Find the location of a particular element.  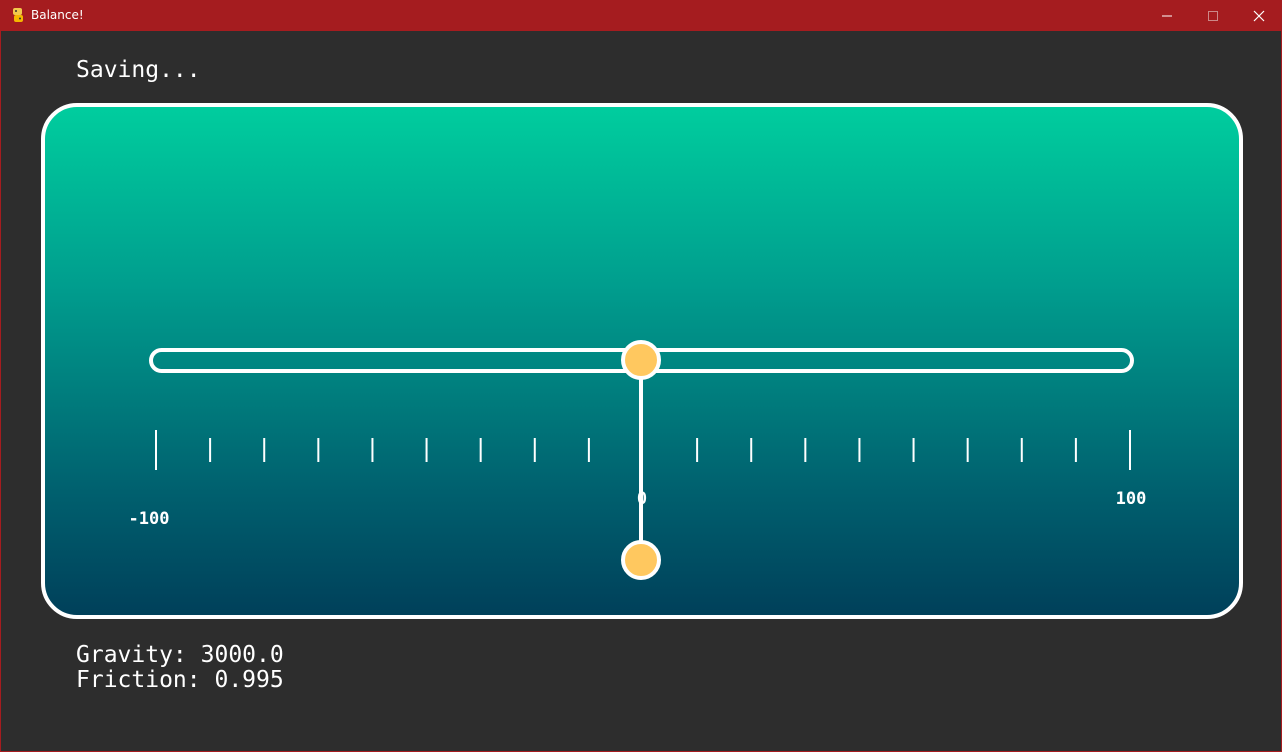

python-snake-icon is located at coordinates (18, 15).